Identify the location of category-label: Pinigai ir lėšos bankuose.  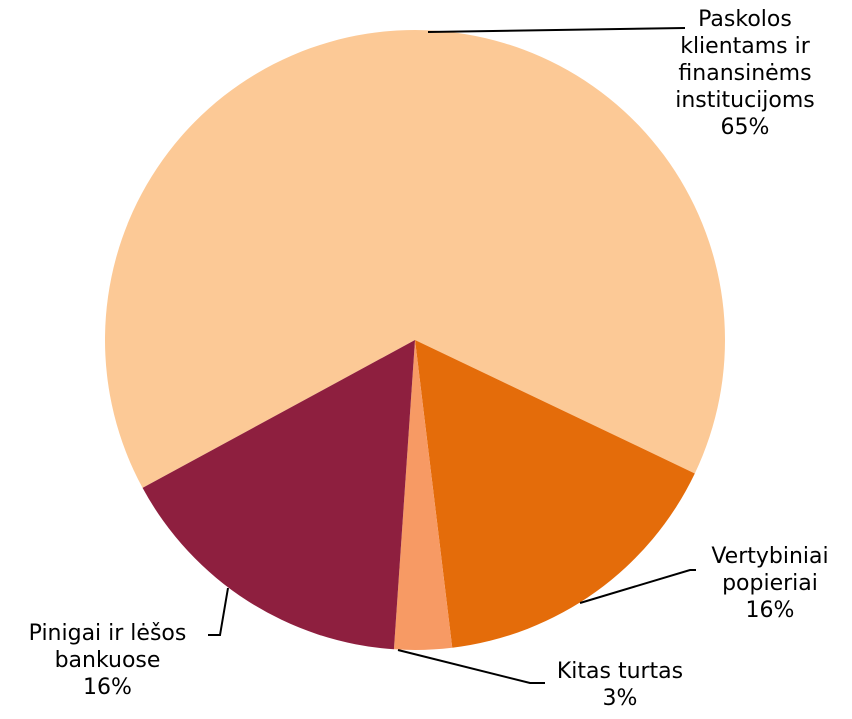
(107, 647).